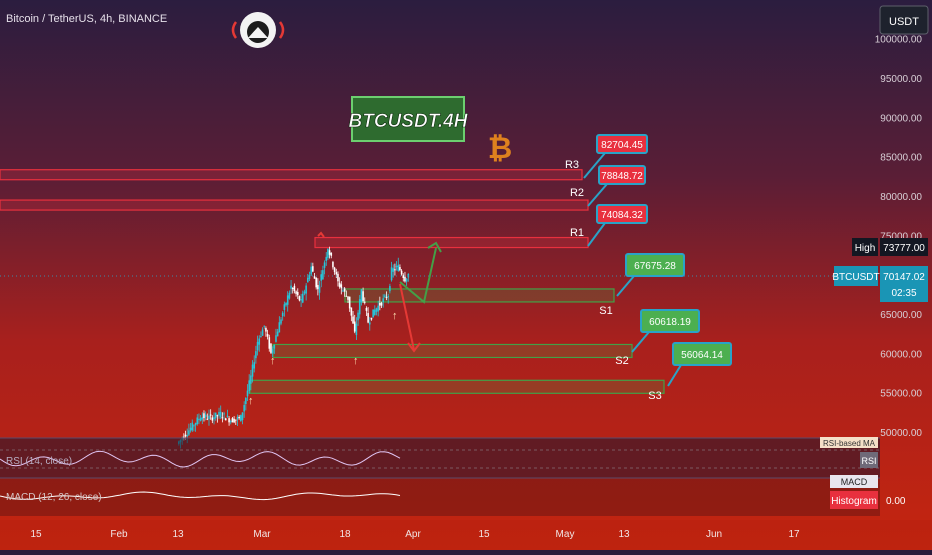 The width and height of the screenshot is (932, 555). What do you see at coordinates (409, 121) in the screenshot?
I see `chart-title-text: BTCUSDT.4H` at bounding box center [409, 121].